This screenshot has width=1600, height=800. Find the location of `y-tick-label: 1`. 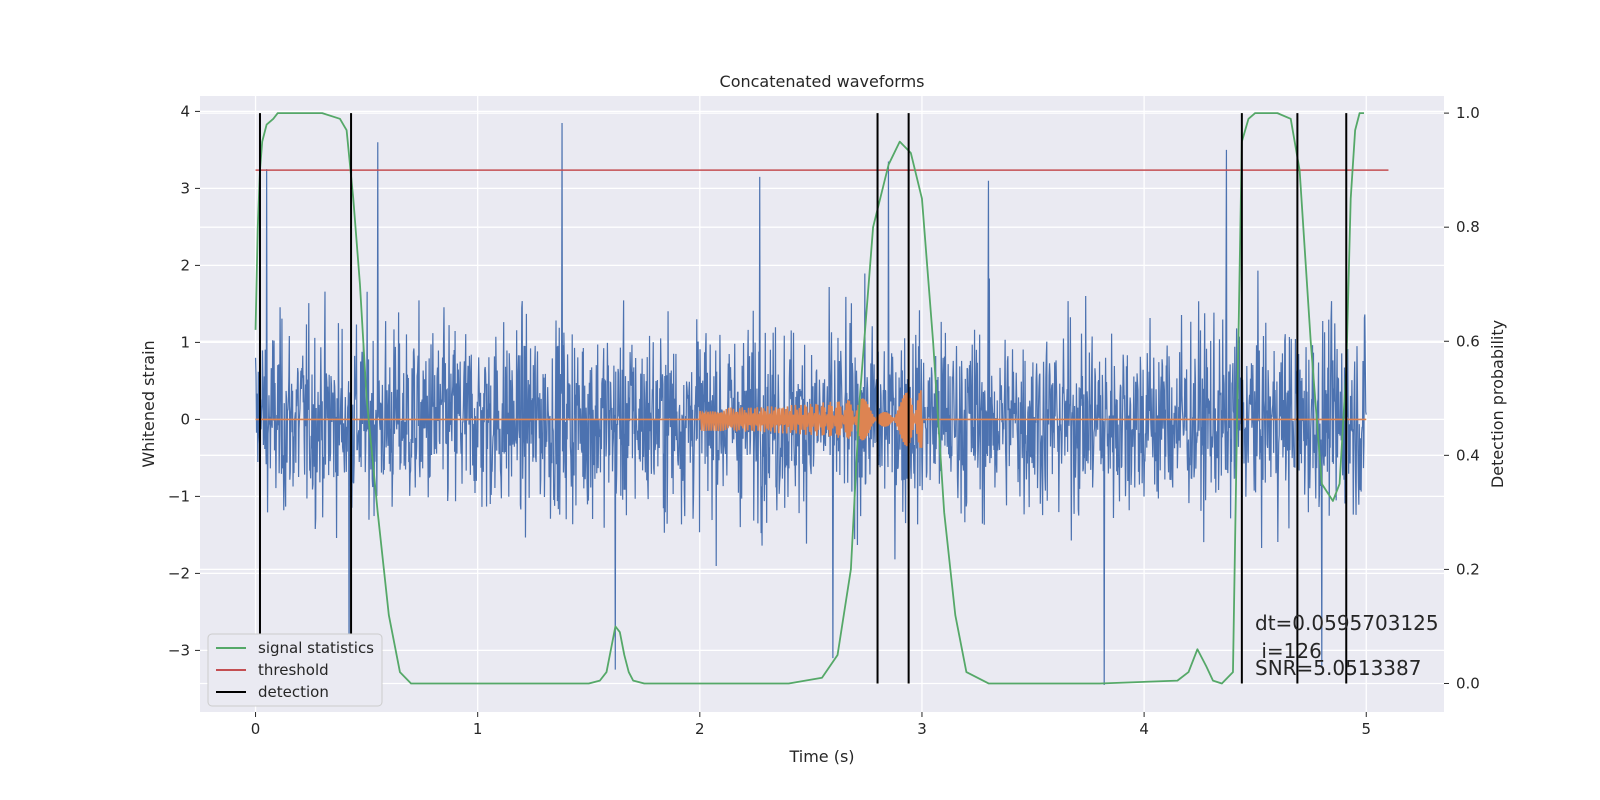

y-tick-label: 1 is located at coordinates (185, 342).